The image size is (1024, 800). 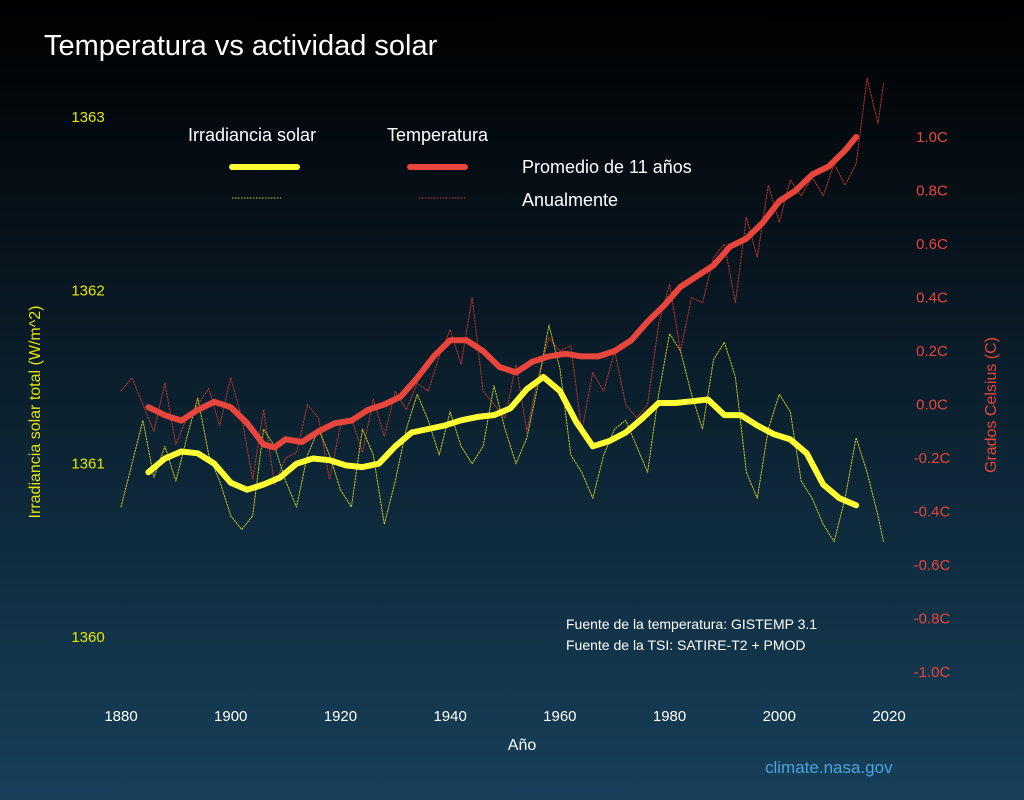 What do you see at coordinates (504, 716) in the screenshot?
I see `x-axis-ticks: 1880 1900 1920 1940 1960 1980 2000 2020` at bounding box center [504, 716].